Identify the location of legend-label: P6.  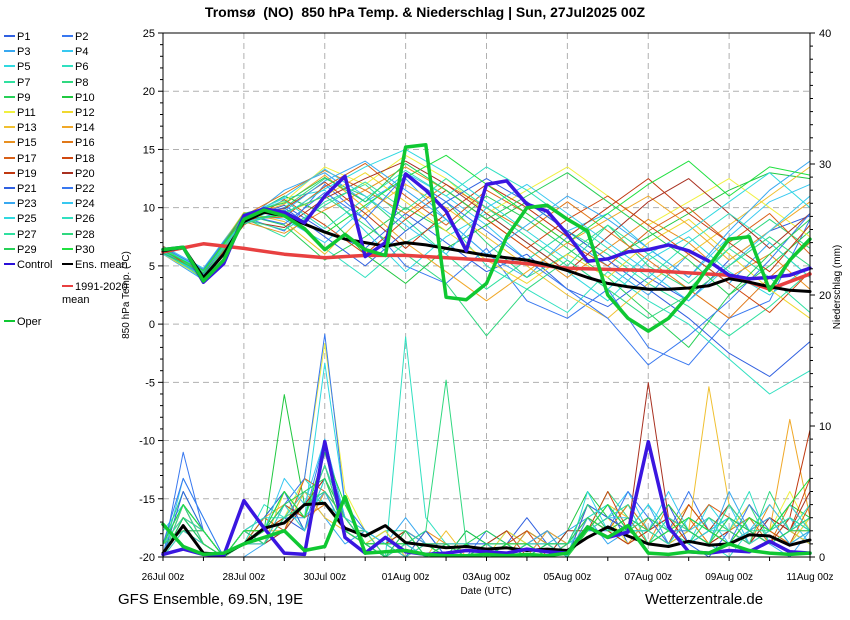
(82, 67).